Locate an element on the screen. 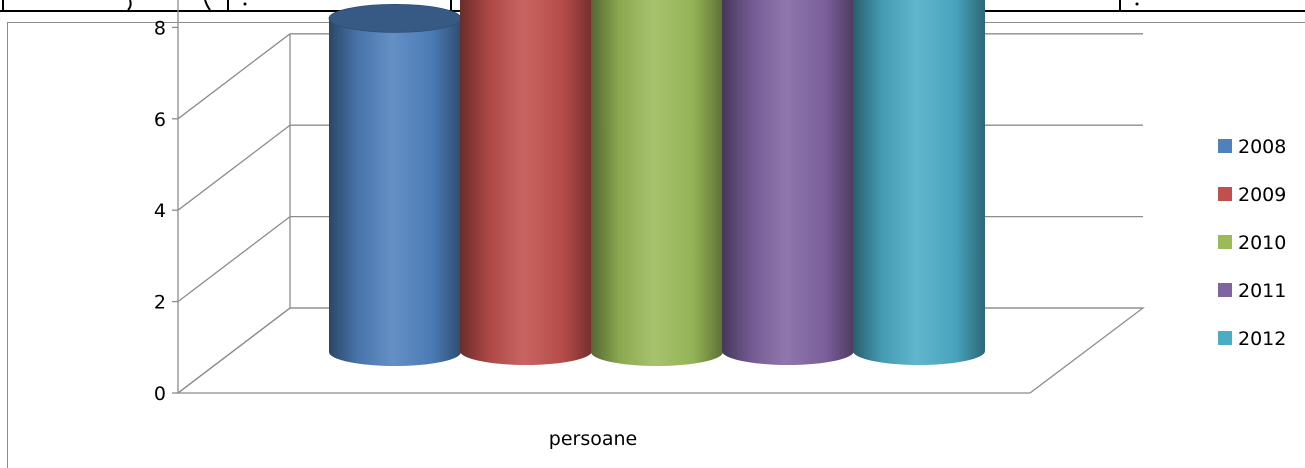 Image resolution: width=1305 pixels, height=468 pixels. legend-item-2012: 2012 is located at coordinates (1252, 339).